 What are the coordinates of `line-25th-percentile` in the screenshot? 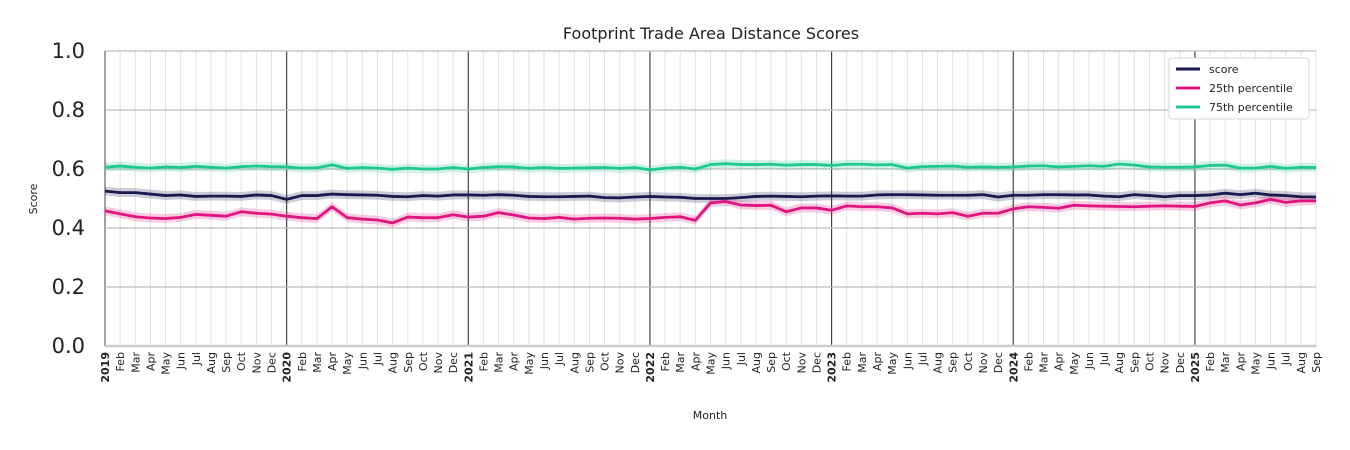 It's located at (710, 211).